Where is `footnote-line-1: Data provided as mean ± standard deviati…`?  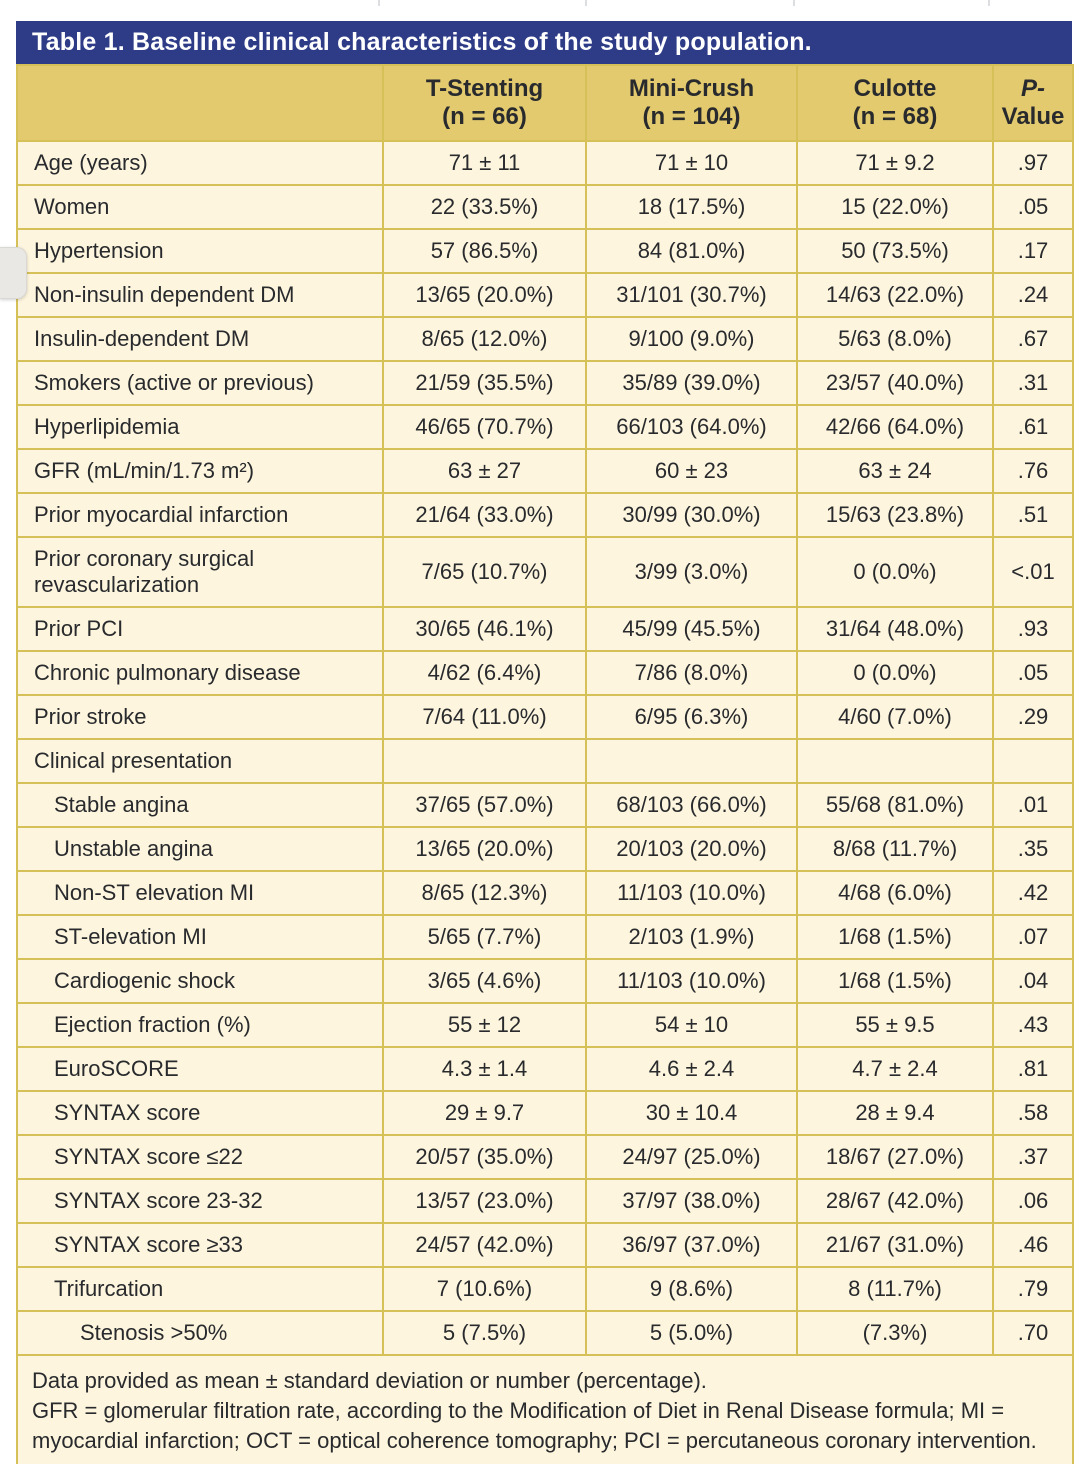 footnote-line-1: Data provided as mean ± standard deviati… is located at coordinates (369, 1380).